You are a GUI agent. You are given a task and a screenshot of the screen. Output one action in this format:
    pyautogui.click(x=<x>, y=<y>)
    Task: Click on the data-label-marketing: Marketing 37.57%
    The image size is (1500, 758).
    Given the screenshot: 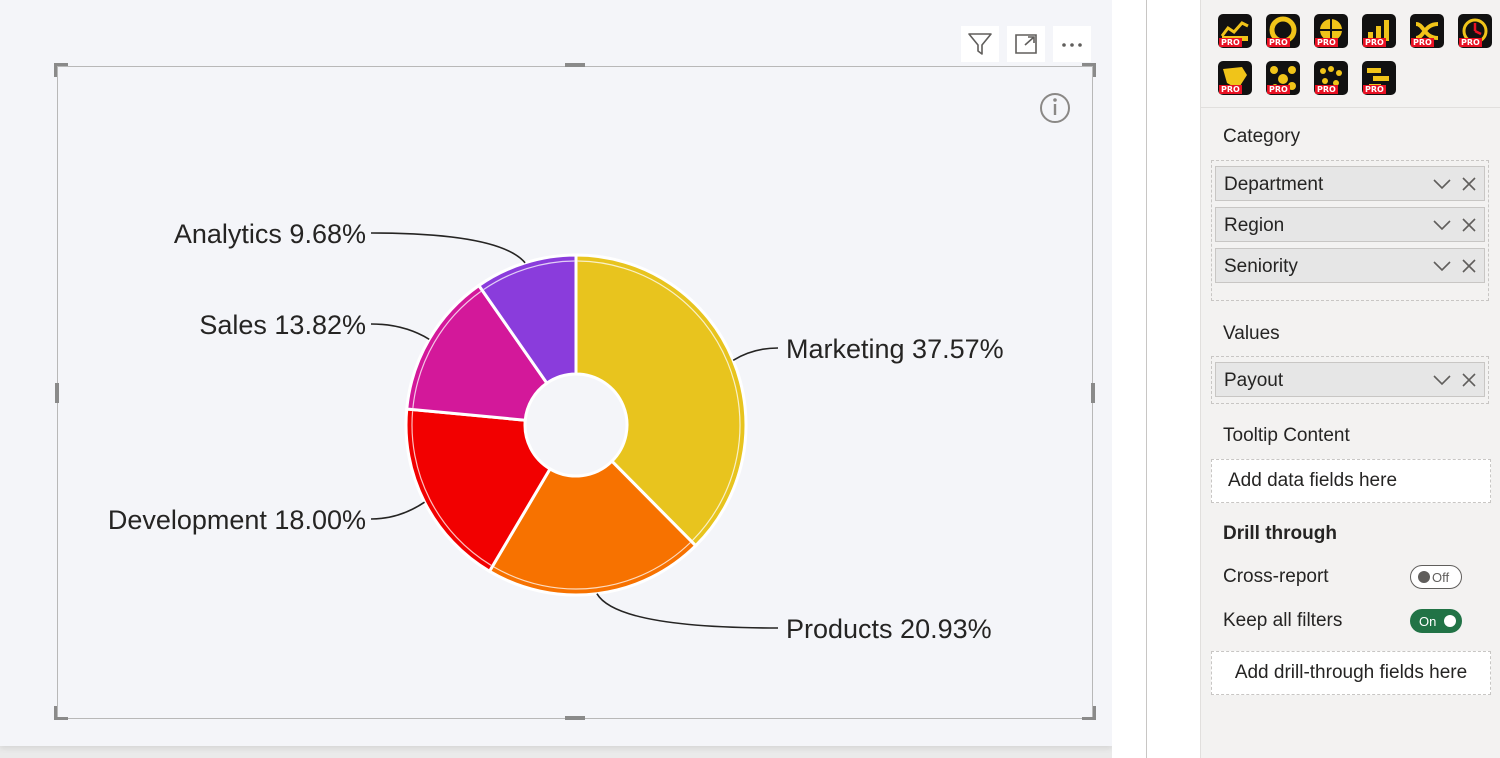 What is the action you would take?
    pyautogui.click(x=895, y=349)
    